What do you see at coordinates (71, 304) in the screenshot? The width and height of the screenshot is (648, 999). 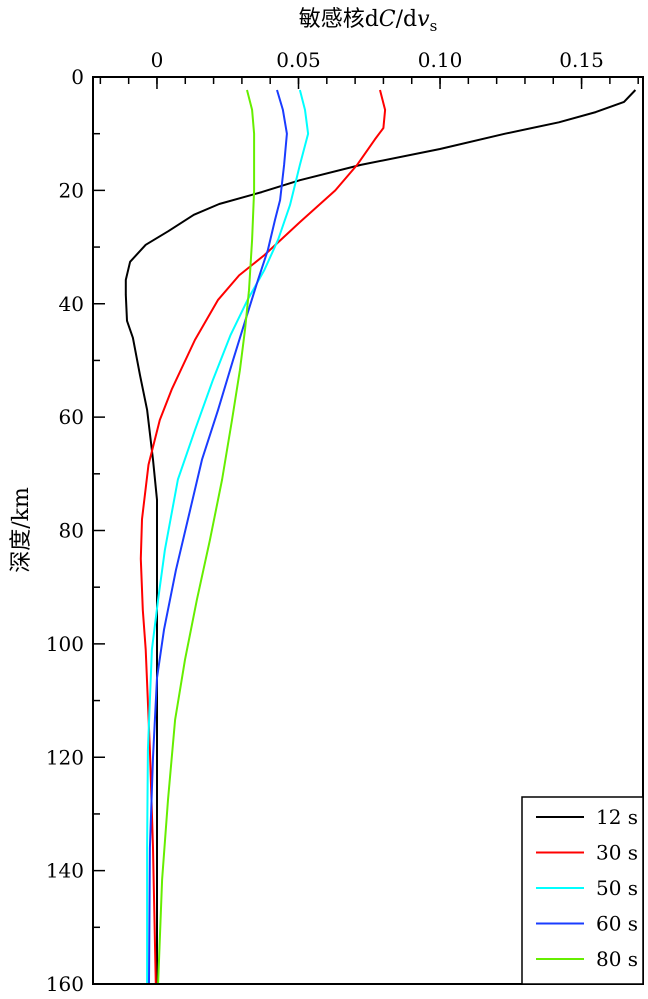 I see `y-tick-label: 40` at bounding box center [71, 304].